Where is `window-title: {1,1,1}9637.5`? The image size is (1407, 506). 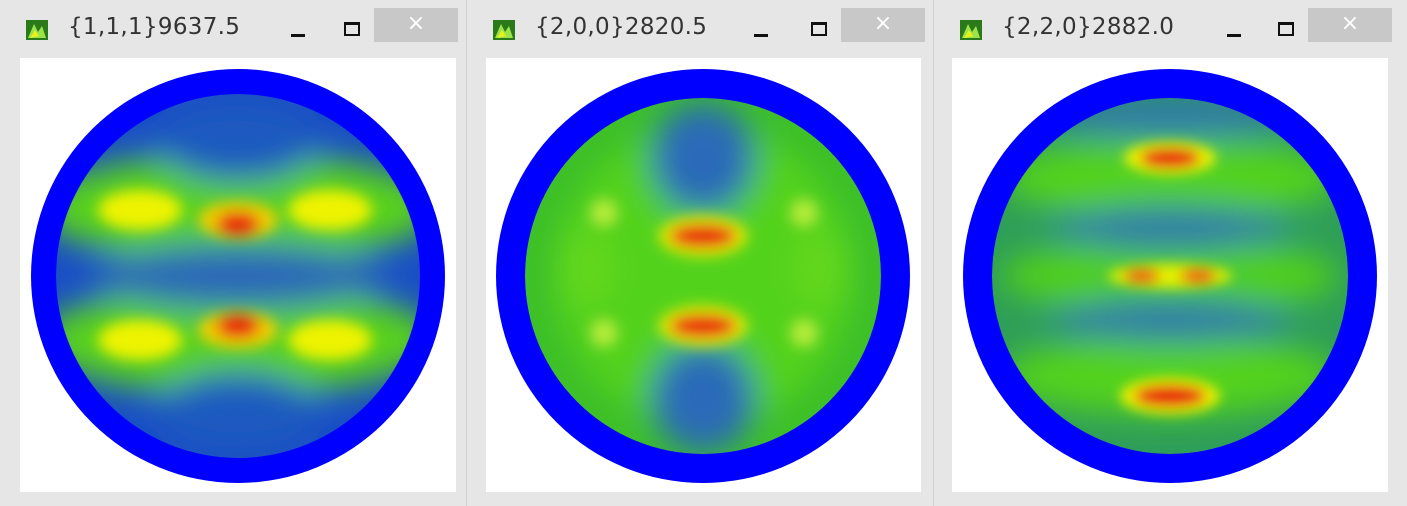 window-title: {1,1,1}9637.5 is located at coordinates (154, 27).